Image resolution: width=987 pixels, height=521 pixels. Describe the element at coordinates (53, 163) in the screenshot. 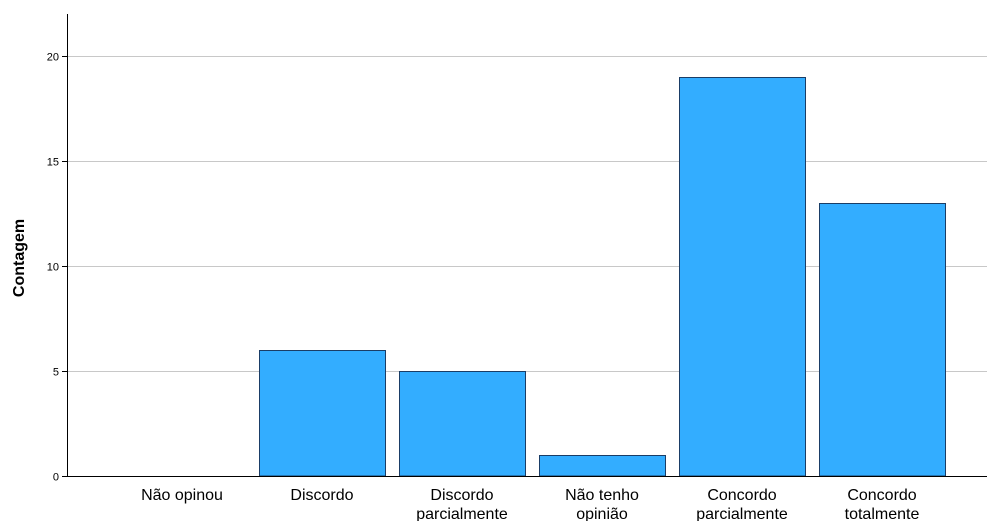

I see `y-tick-label: 15` at that location.